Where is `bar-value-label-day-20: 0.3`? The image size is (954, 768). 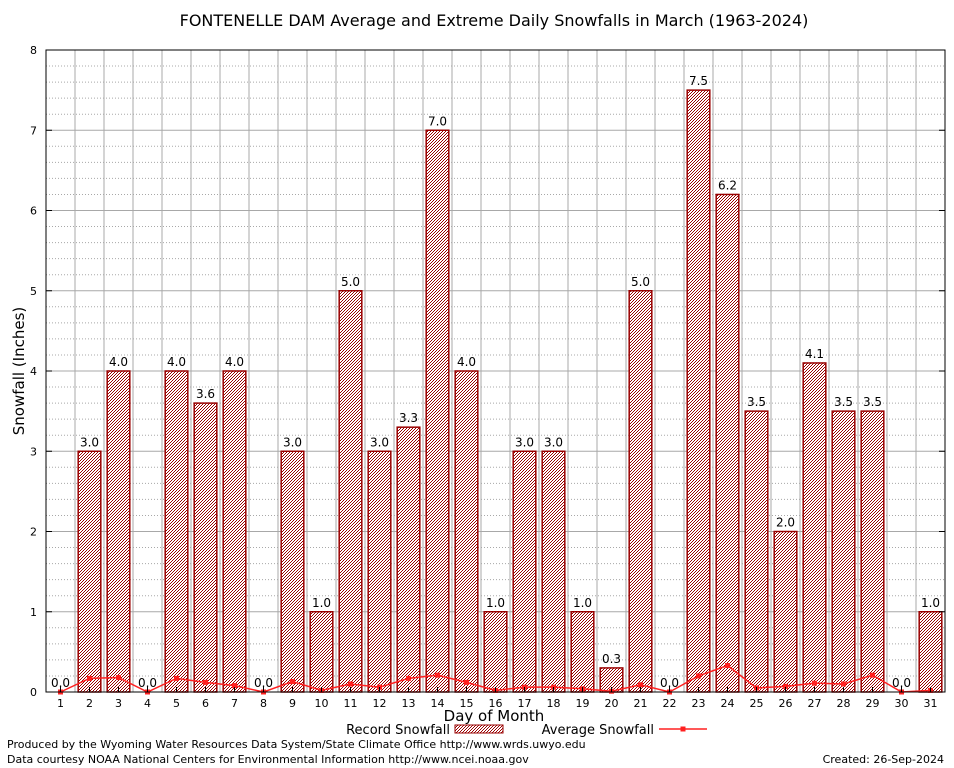 bar-value-label-day-20: 0.3 is located at coordinates (611, 659).